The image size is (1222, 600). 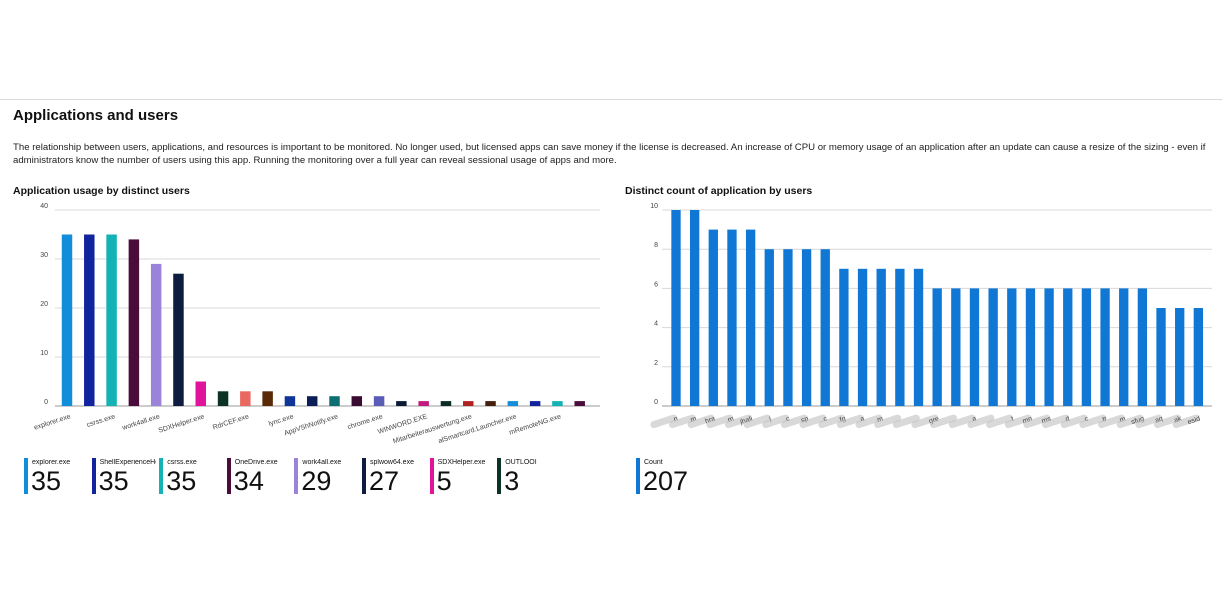 What do you see at coordinates (535, 424) in the screenshot?
I see `x-tick-label: mRemoteNG.exe` at bounding box center [535, 424].